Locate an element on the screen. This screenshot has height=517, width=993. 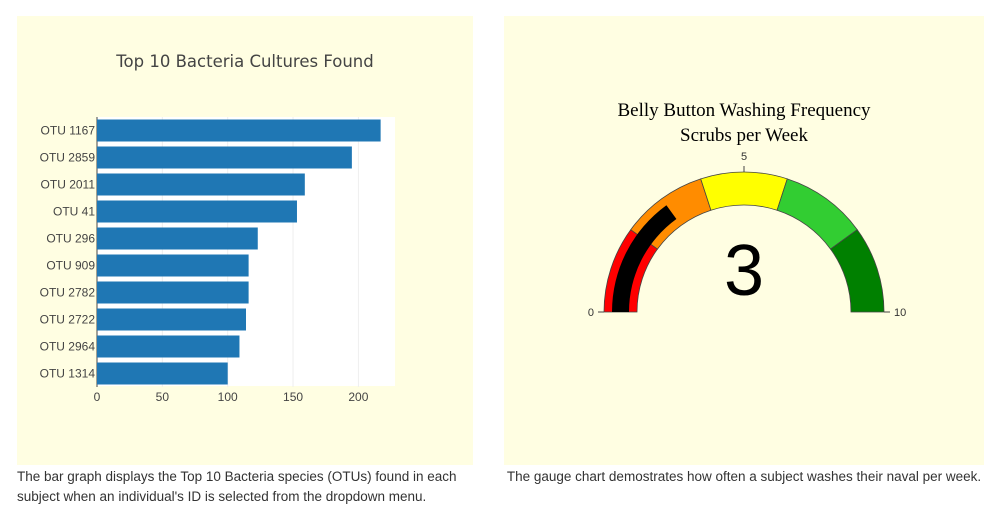
gauge-value-bar is located at coordinates (644, 258).